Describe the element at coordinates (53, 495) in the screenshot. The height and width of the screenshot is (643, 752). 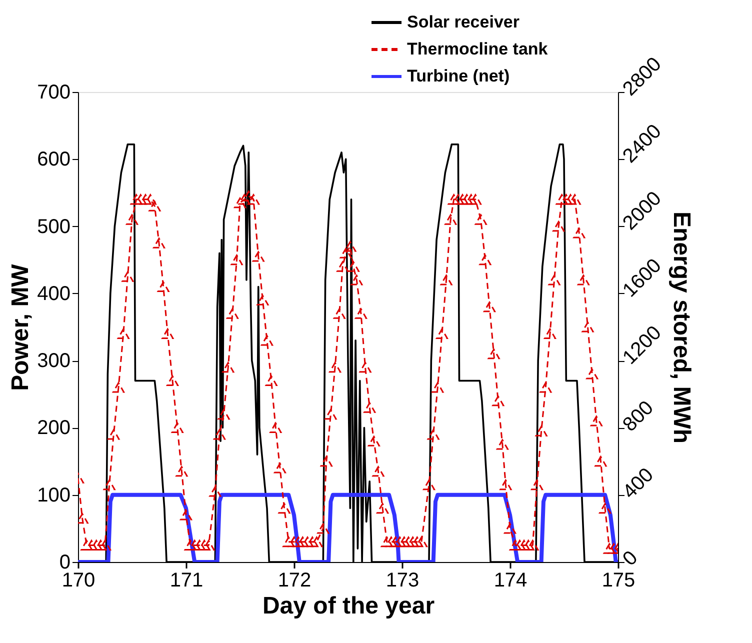
I see `y-tick-label: 100` at that location.